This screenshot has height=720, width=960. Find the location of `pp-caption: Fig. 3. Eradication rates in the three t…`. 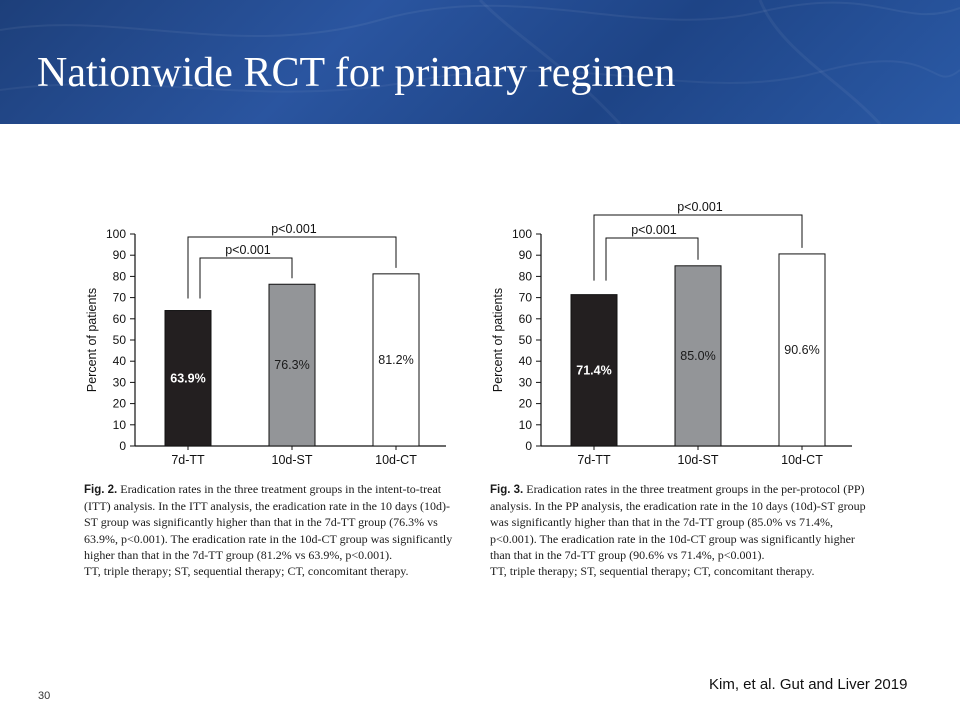

pp-caption: Fig. 3. Eradication rates in the three t… is located at coordinates (678, 530).